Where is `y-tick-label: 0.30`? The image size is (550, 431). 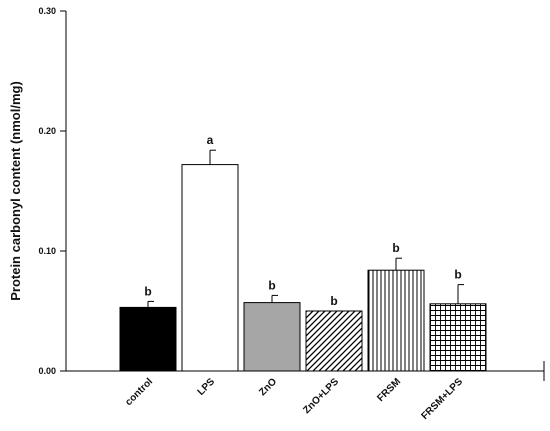
y-tick-label: 0.30 is located at coordinates (47, 11).